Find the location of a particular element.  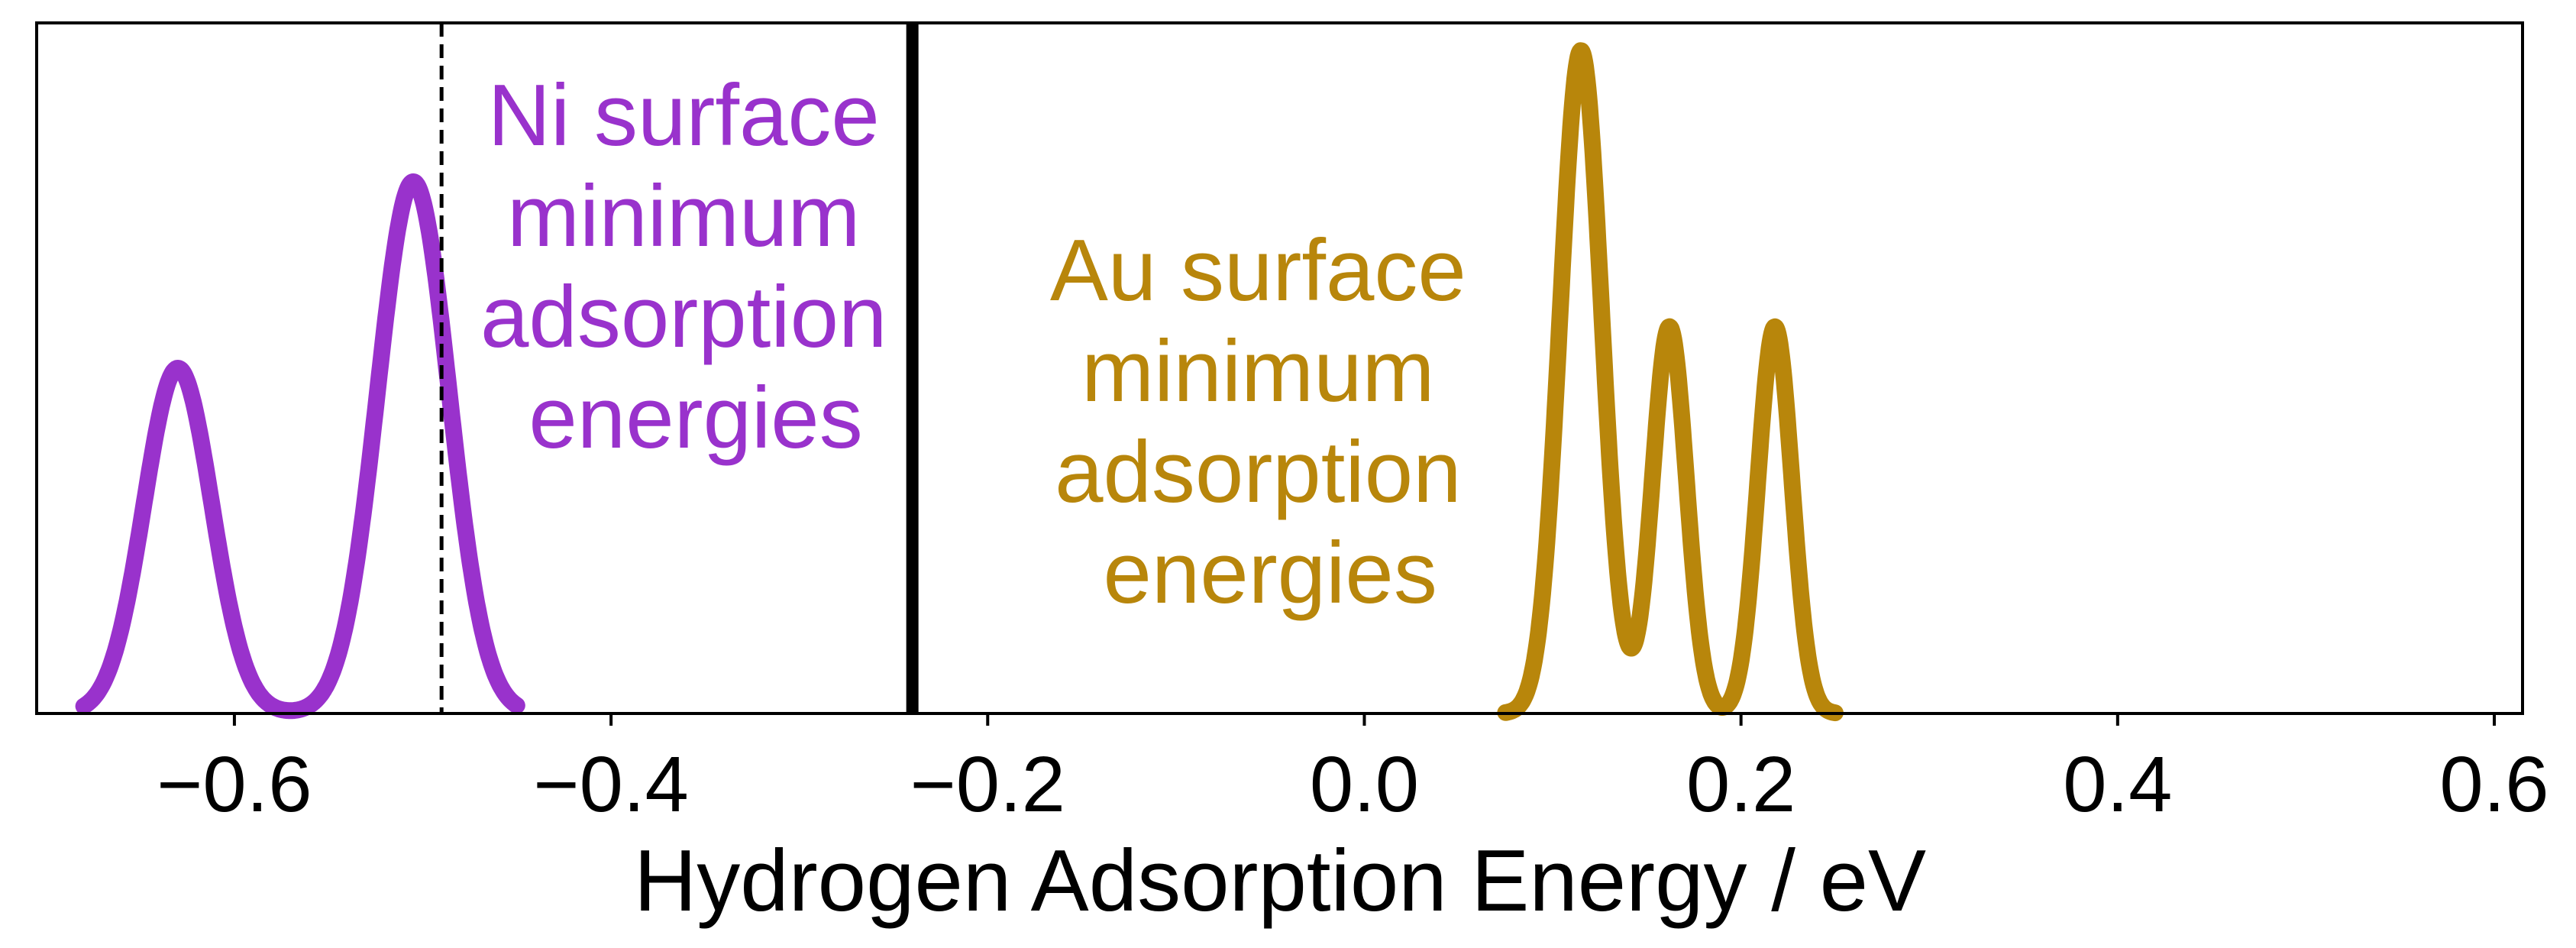

ni-annotation-line: minimum is located at coordinates (683, 216).